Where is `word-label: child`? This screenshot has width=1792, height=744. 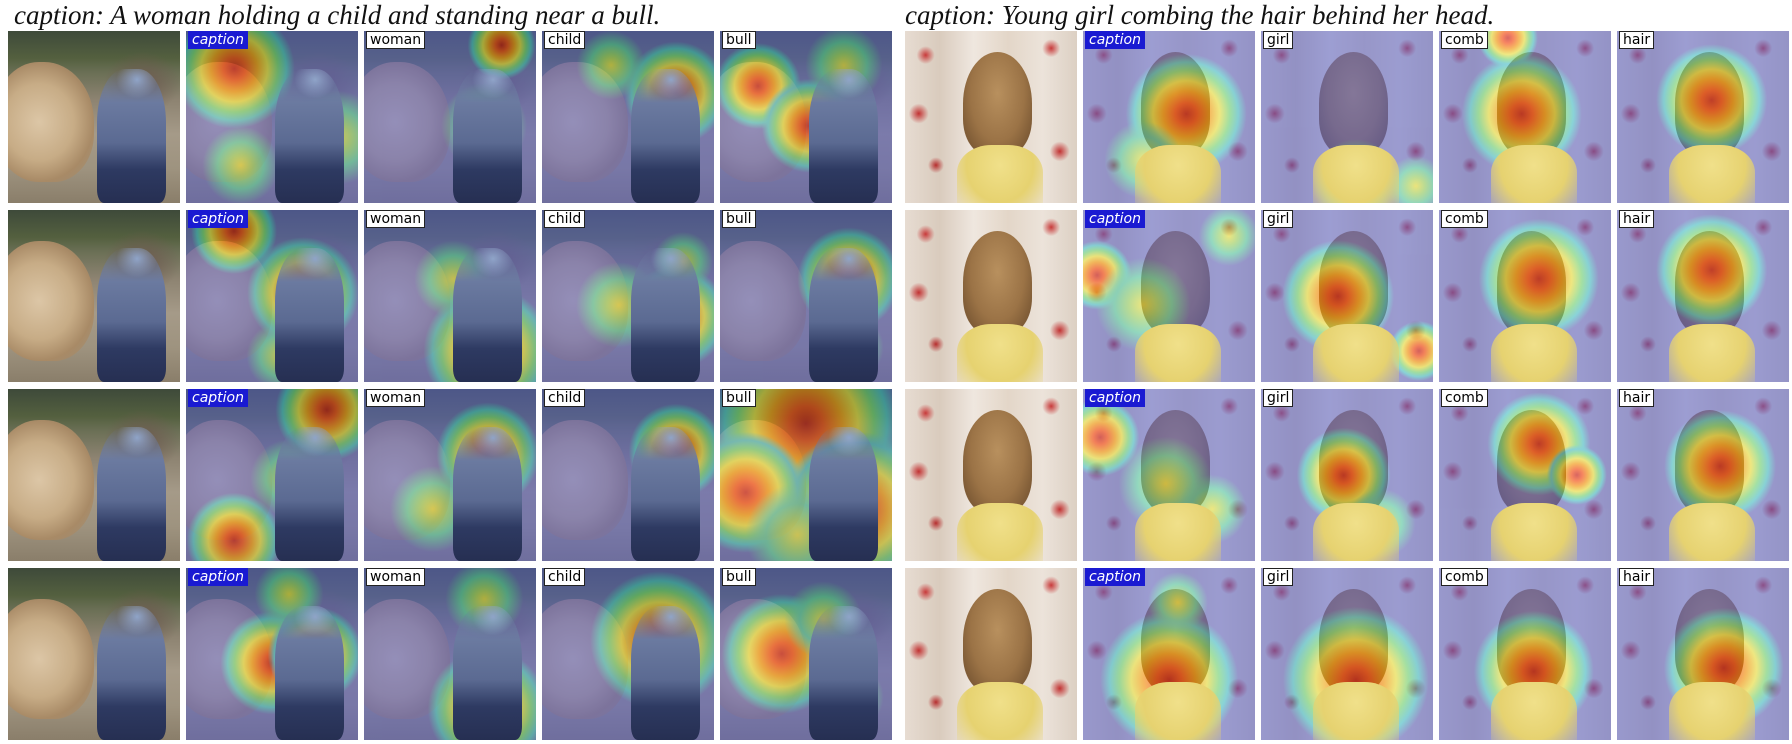
word-label: child is located at coordinates (565, 577).